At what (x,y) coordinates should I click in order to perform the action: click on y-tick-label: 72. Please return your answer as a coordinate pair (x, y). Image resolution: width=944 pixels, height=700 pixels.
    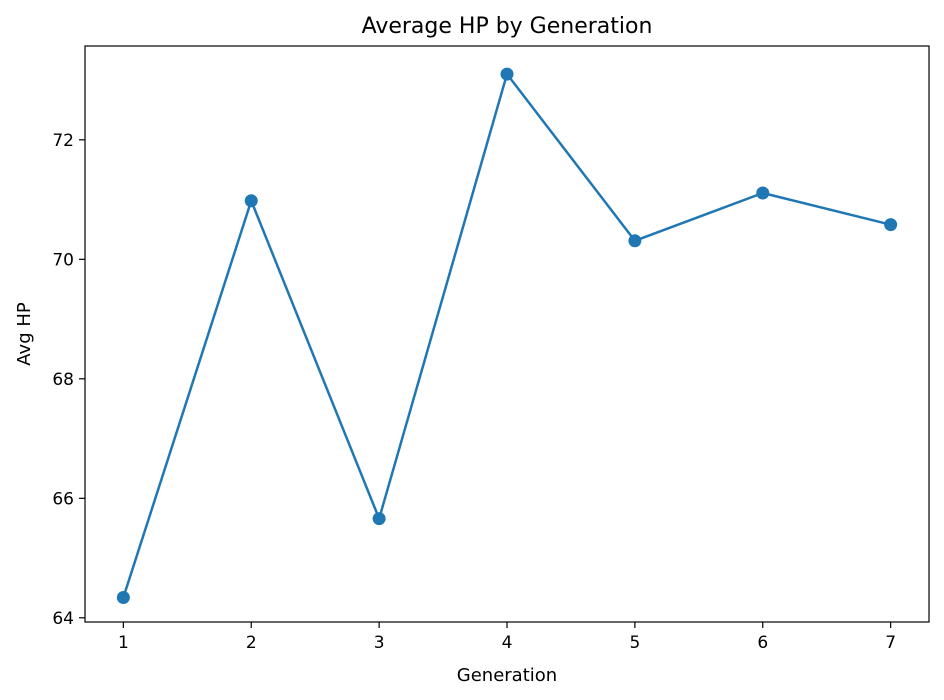
    Looking at the image, I should click on (63, 141).